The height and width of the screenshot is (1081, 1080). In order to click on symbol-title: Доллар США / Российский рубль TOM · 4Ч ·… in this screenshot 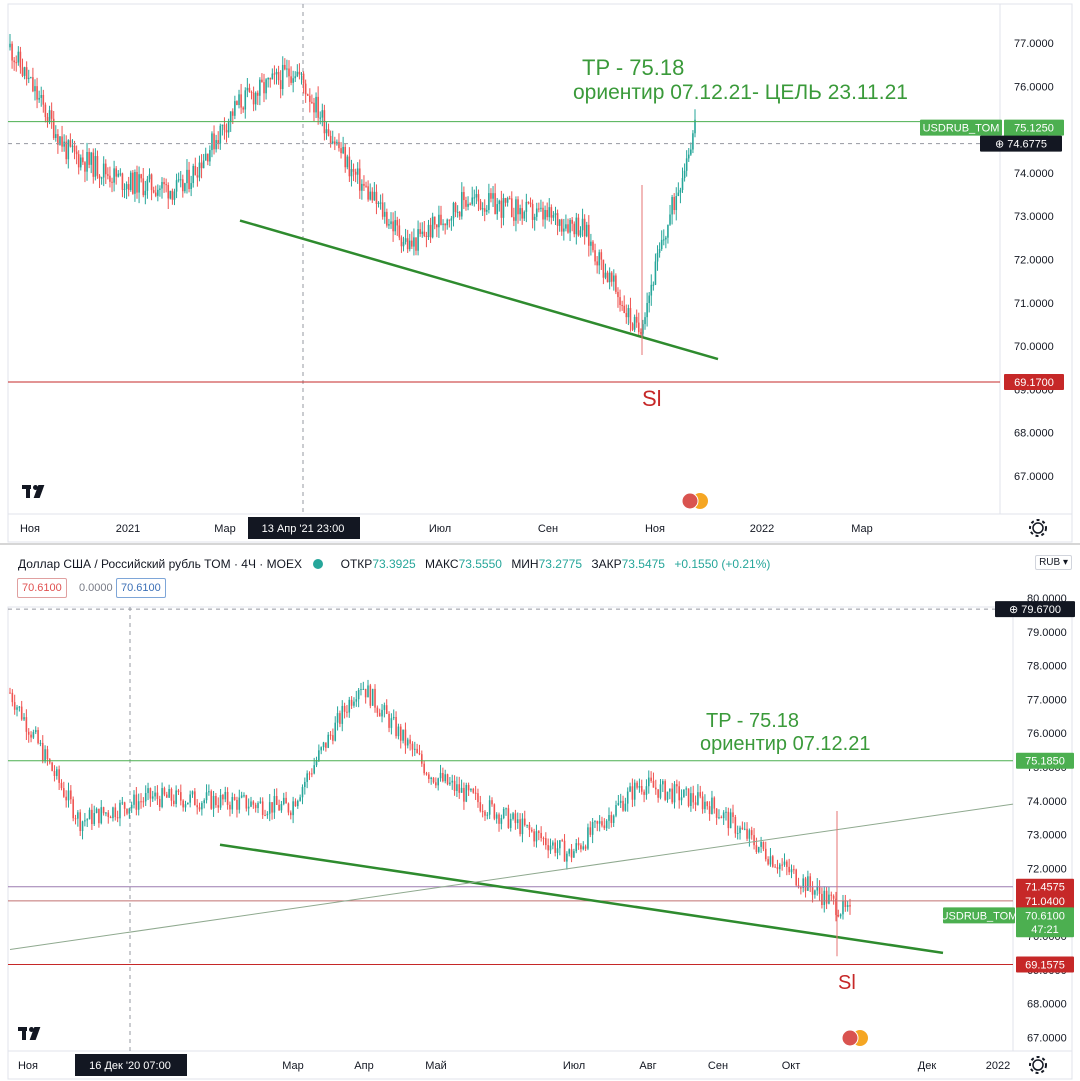, I will do `click(160, 564)`.